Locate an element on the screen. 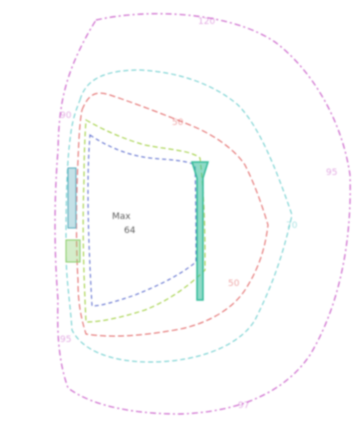 The width and height of the screenshot is (356, 422). left-green-band is located at coordinates (73, 251).